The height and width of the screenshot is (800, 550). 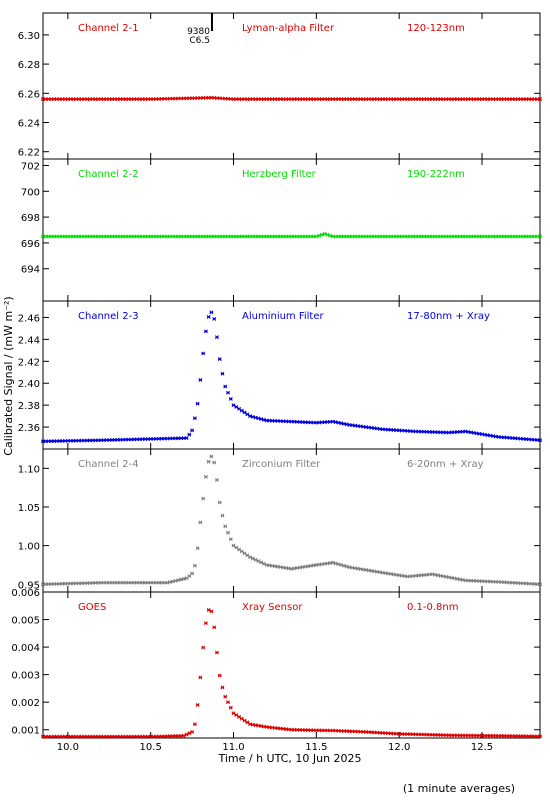 What do you see at coordinates (25, 648) in the screenshot?
I see `y-tick-label: 0.004` at bounding box center [25, 648].